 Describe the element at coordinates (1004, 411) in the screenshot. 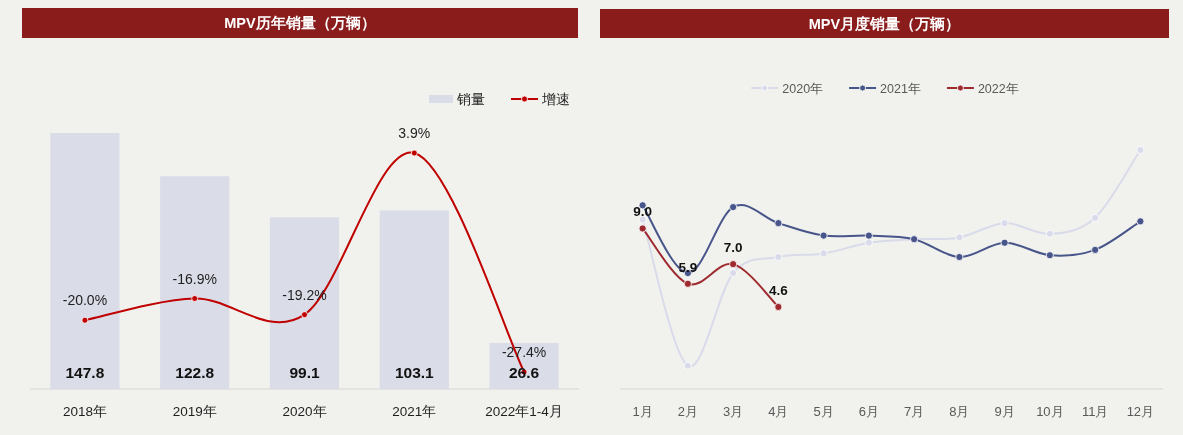

I see `x-tick-label: 9月` at that location.